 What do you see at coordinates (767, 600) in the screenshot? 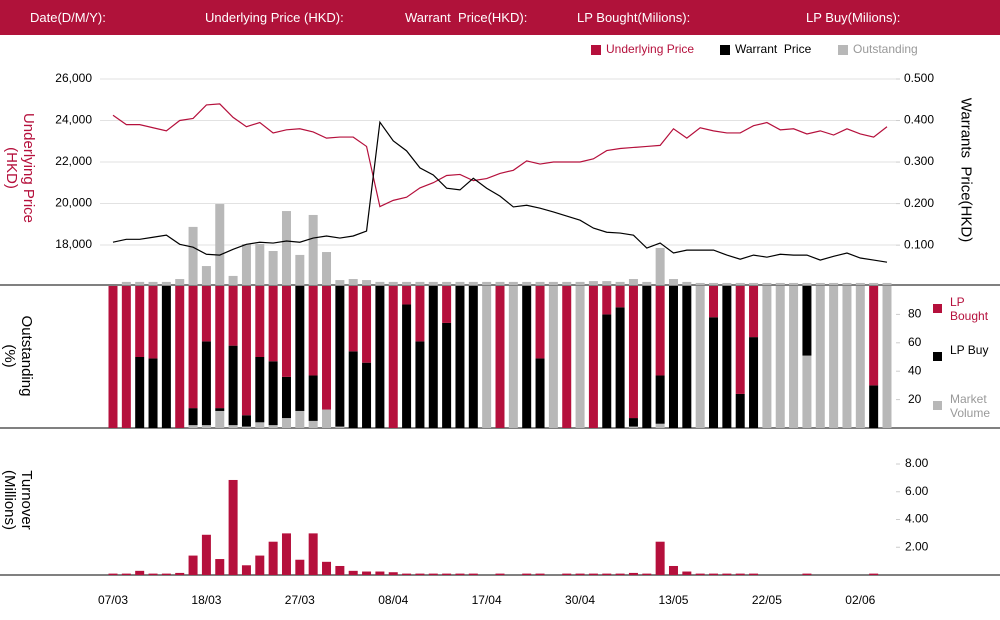
I see `x-tick-label: 22/05` at bounding box center [767, 600].